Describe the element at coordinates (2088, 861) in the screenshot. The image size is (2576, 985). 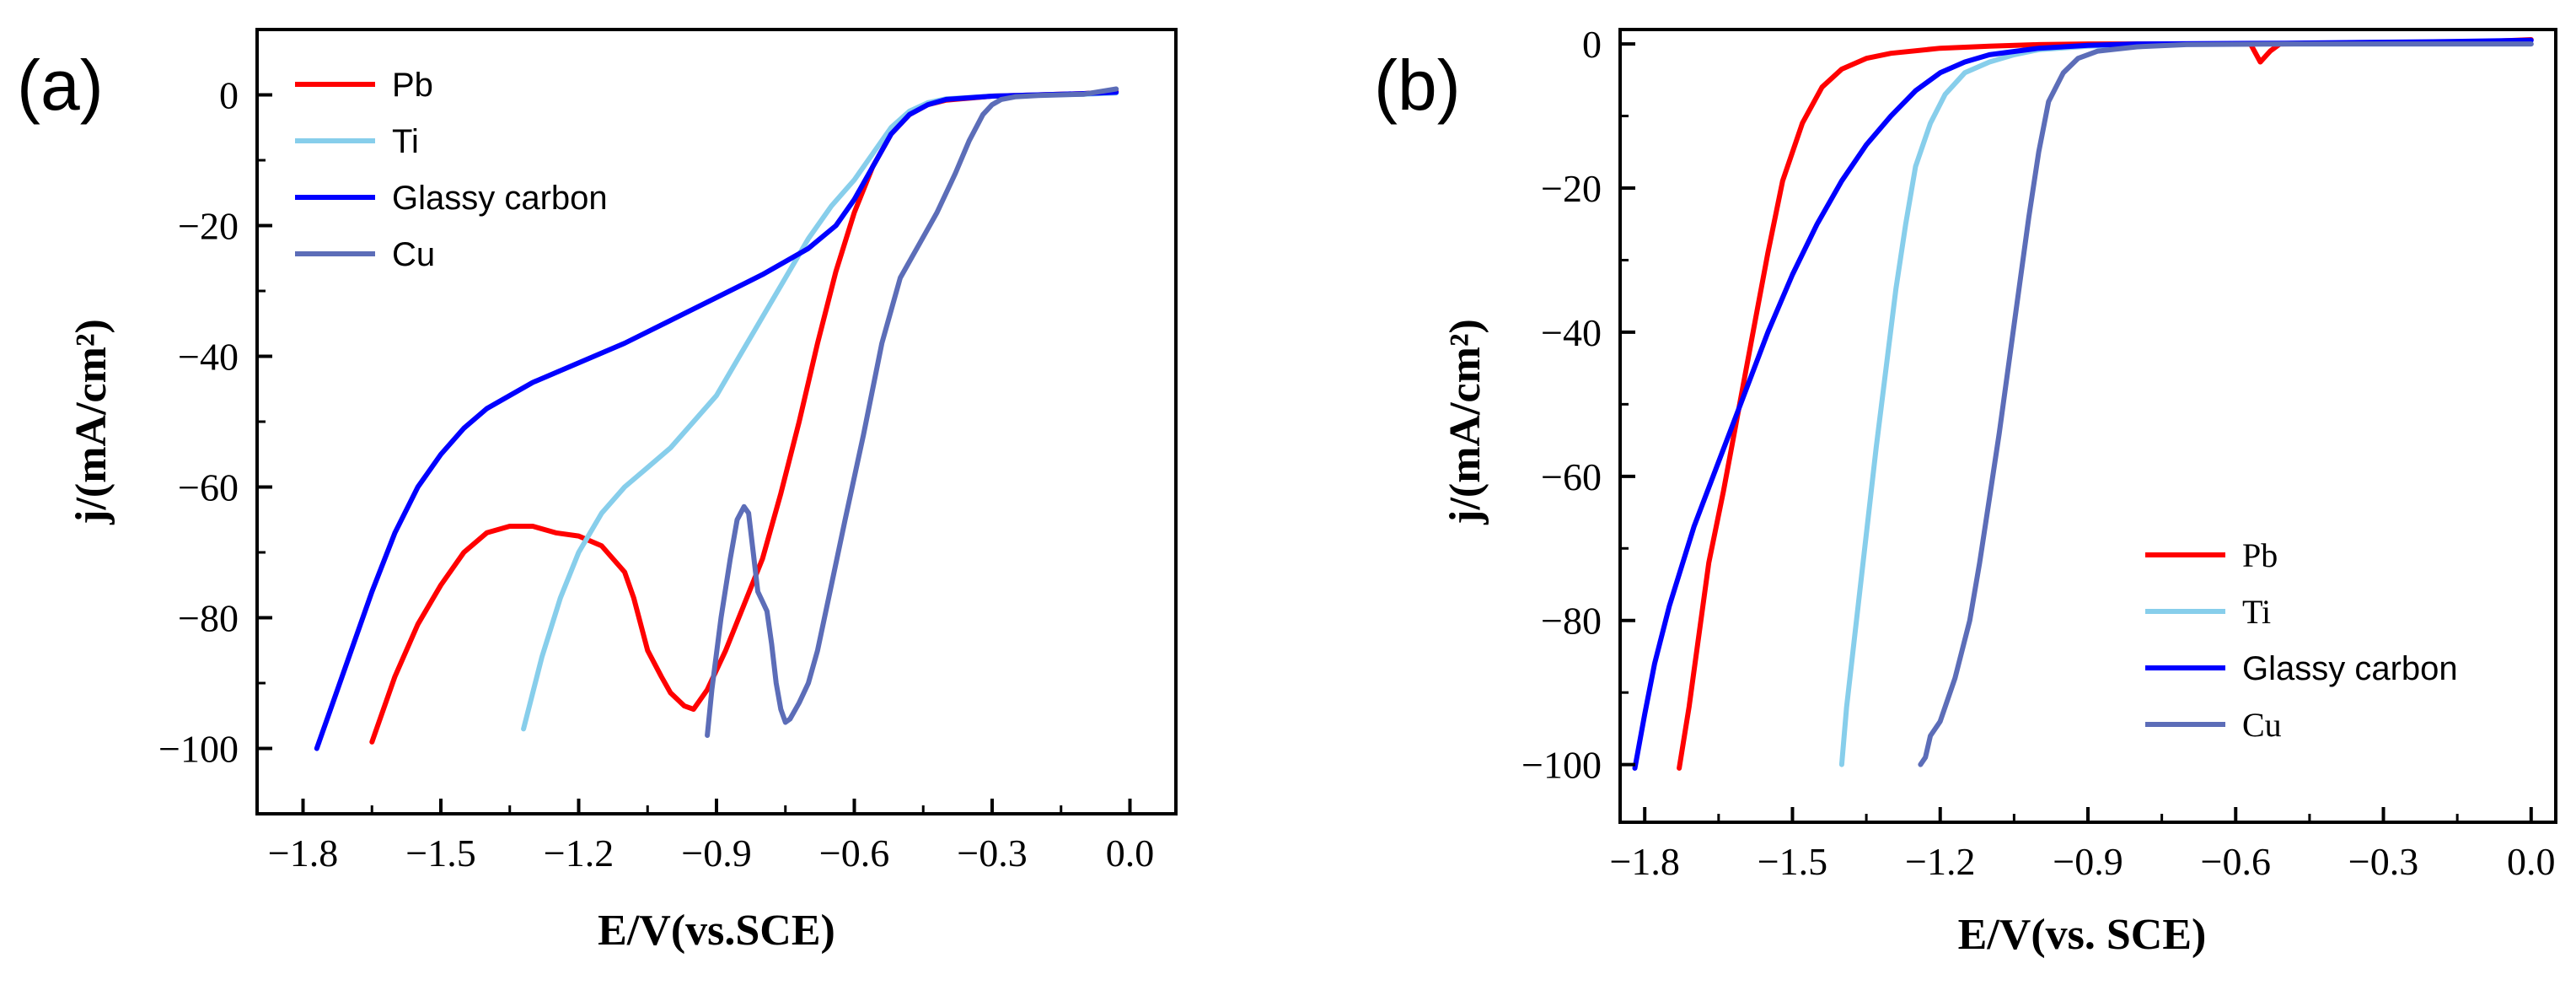
I see `x-tick-label-b: −0.9` at that location.